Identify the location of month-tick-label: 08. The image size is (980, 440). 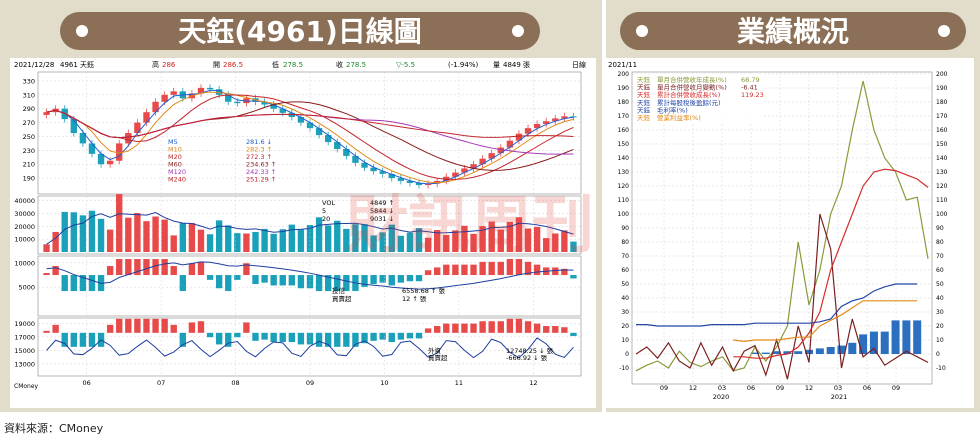
(235, 383).